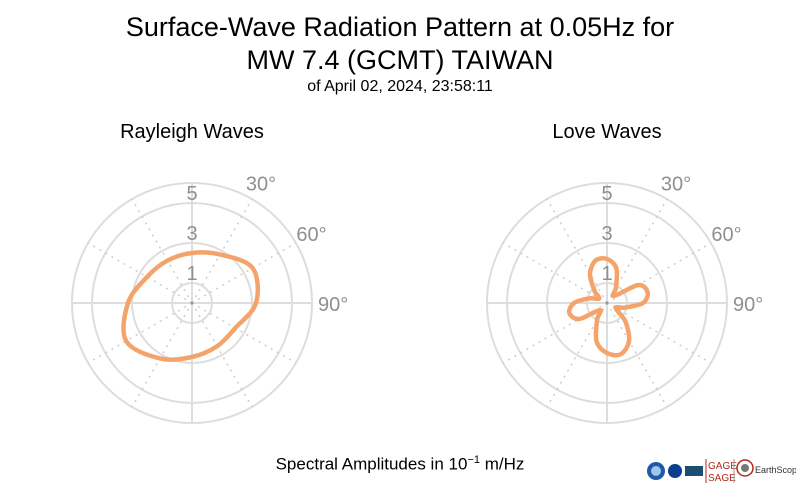 The image size is (800, 496). I want to click on footer-unit-base: 10, so click(458, 464).